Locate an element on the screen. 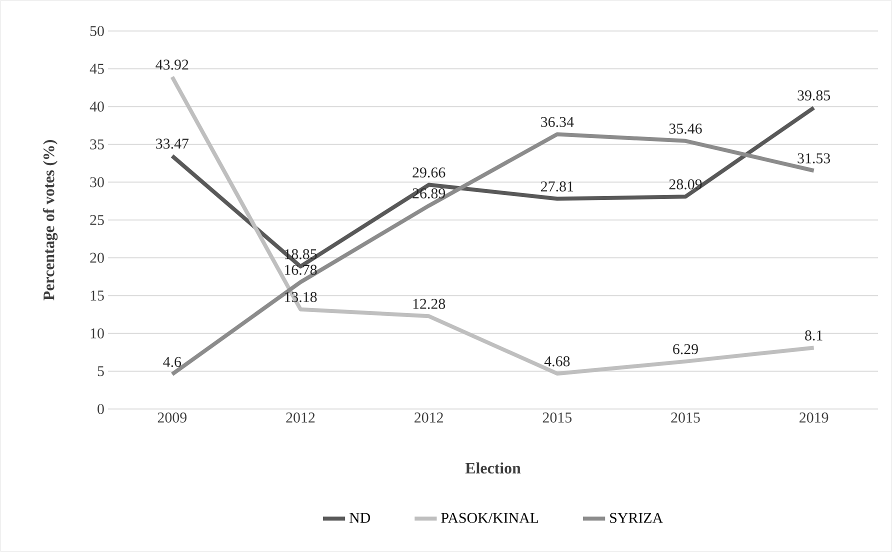 The image size is (892, 552). data-label: 4.6 is located at coordinates (172, 362).